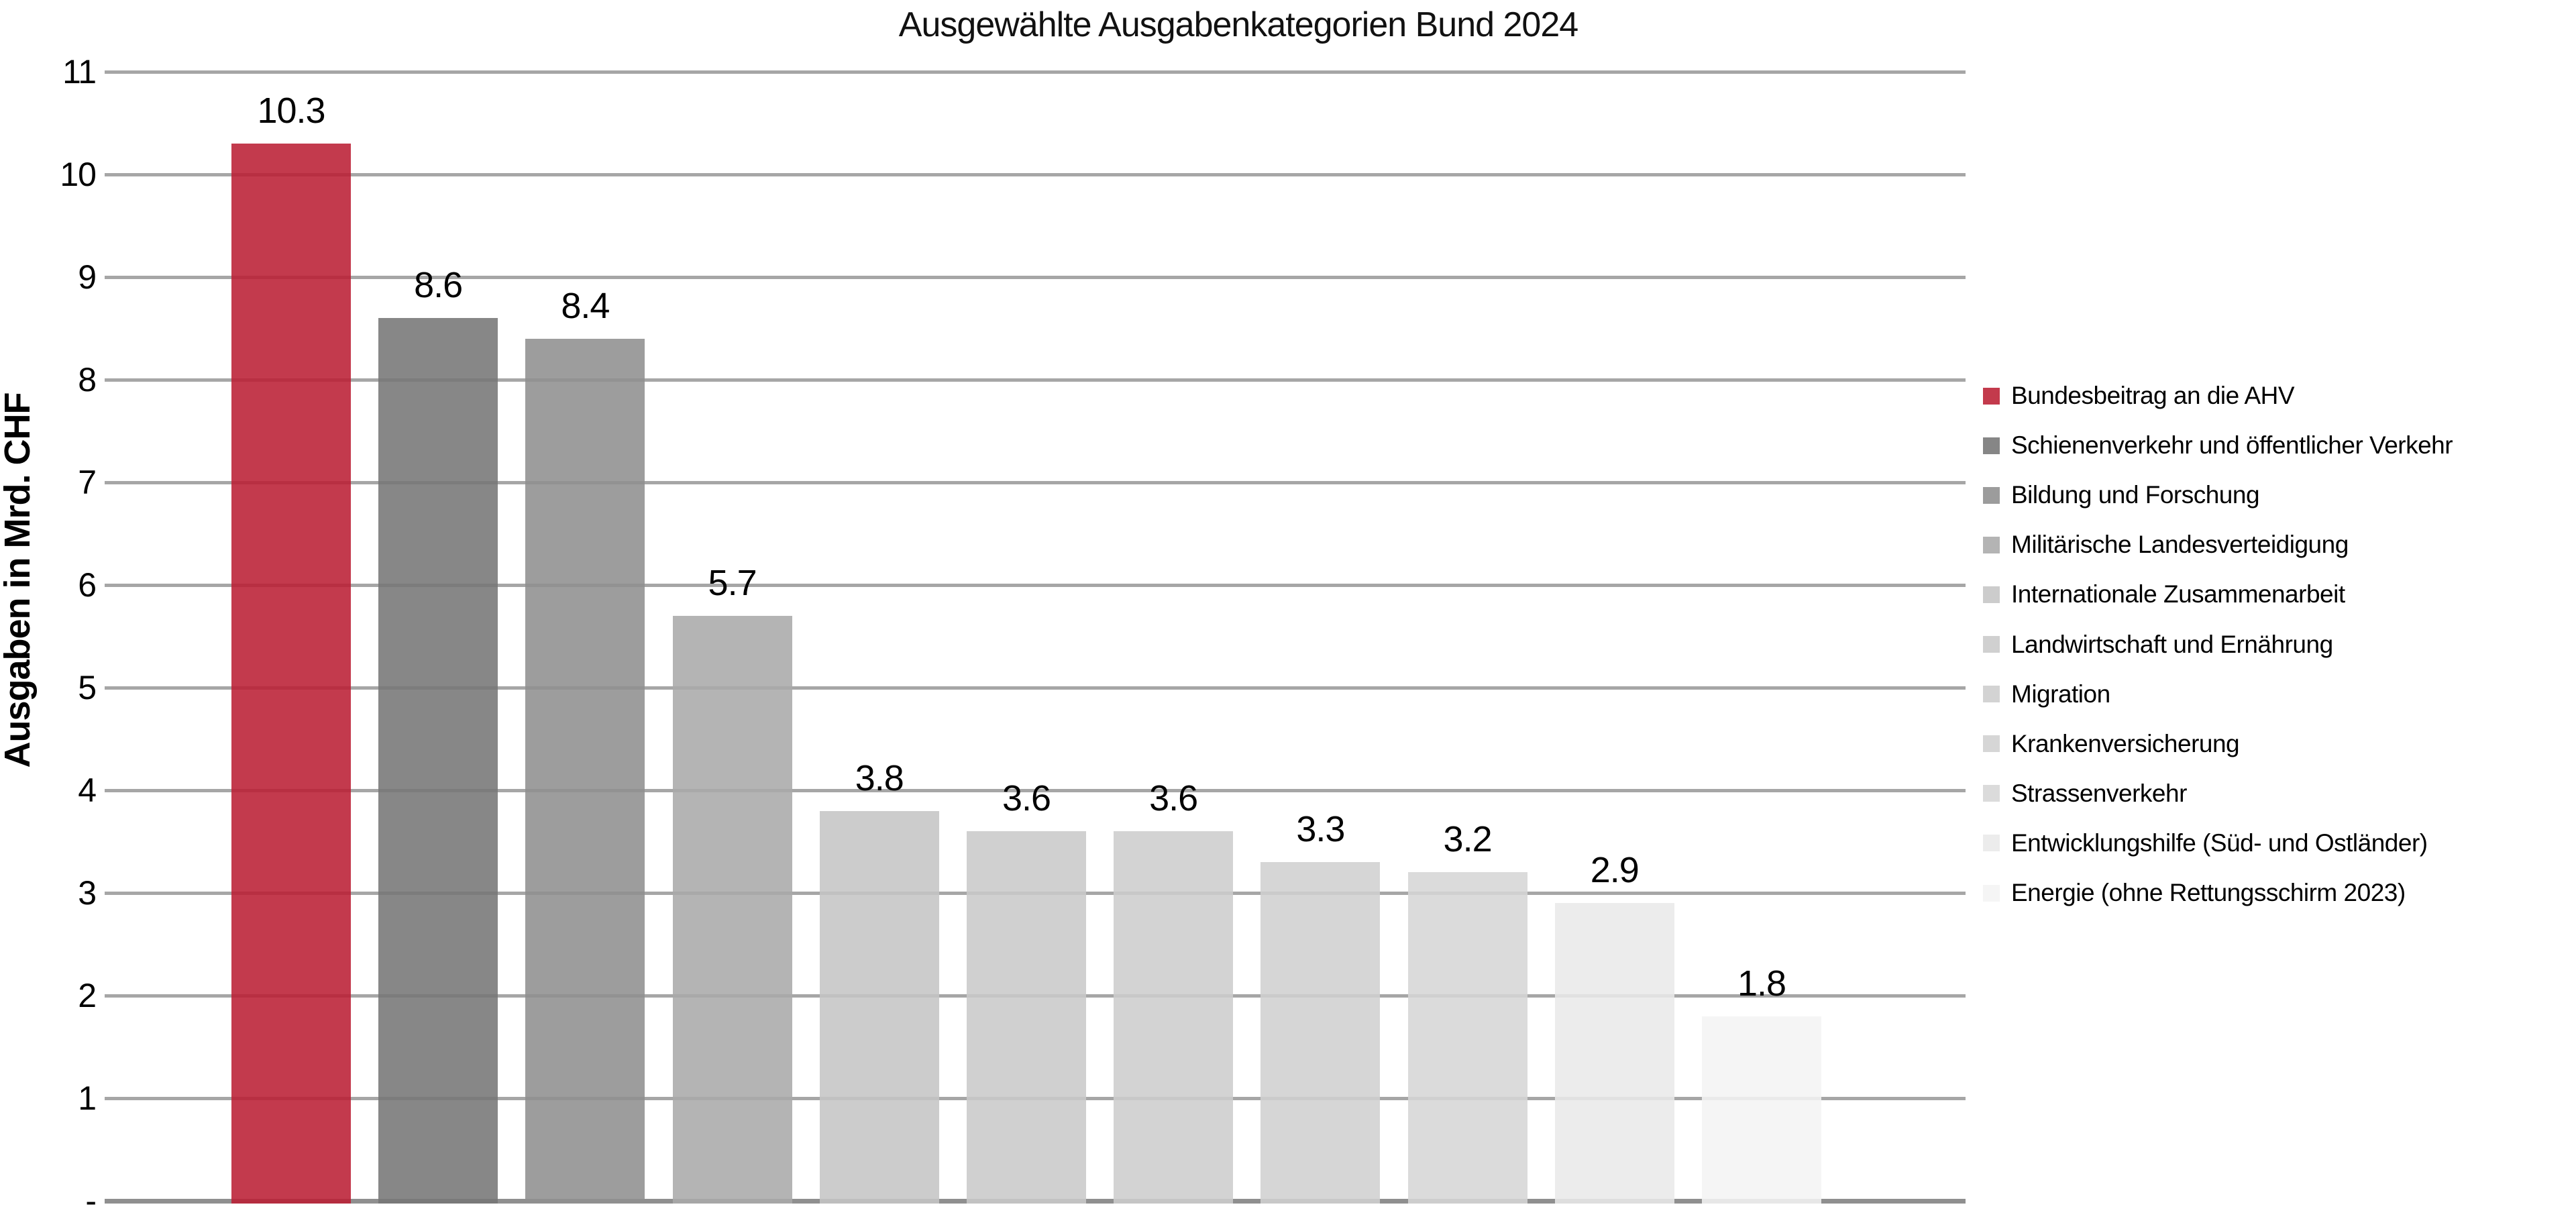 This screenshot has height=1225, width=2576. What do you see at coordinates (2219, 843) in the screenshot?
I see `legend-label: Entwicklungshilfe (Süd- und Ostländer)` at bounding box center [2219, 843].